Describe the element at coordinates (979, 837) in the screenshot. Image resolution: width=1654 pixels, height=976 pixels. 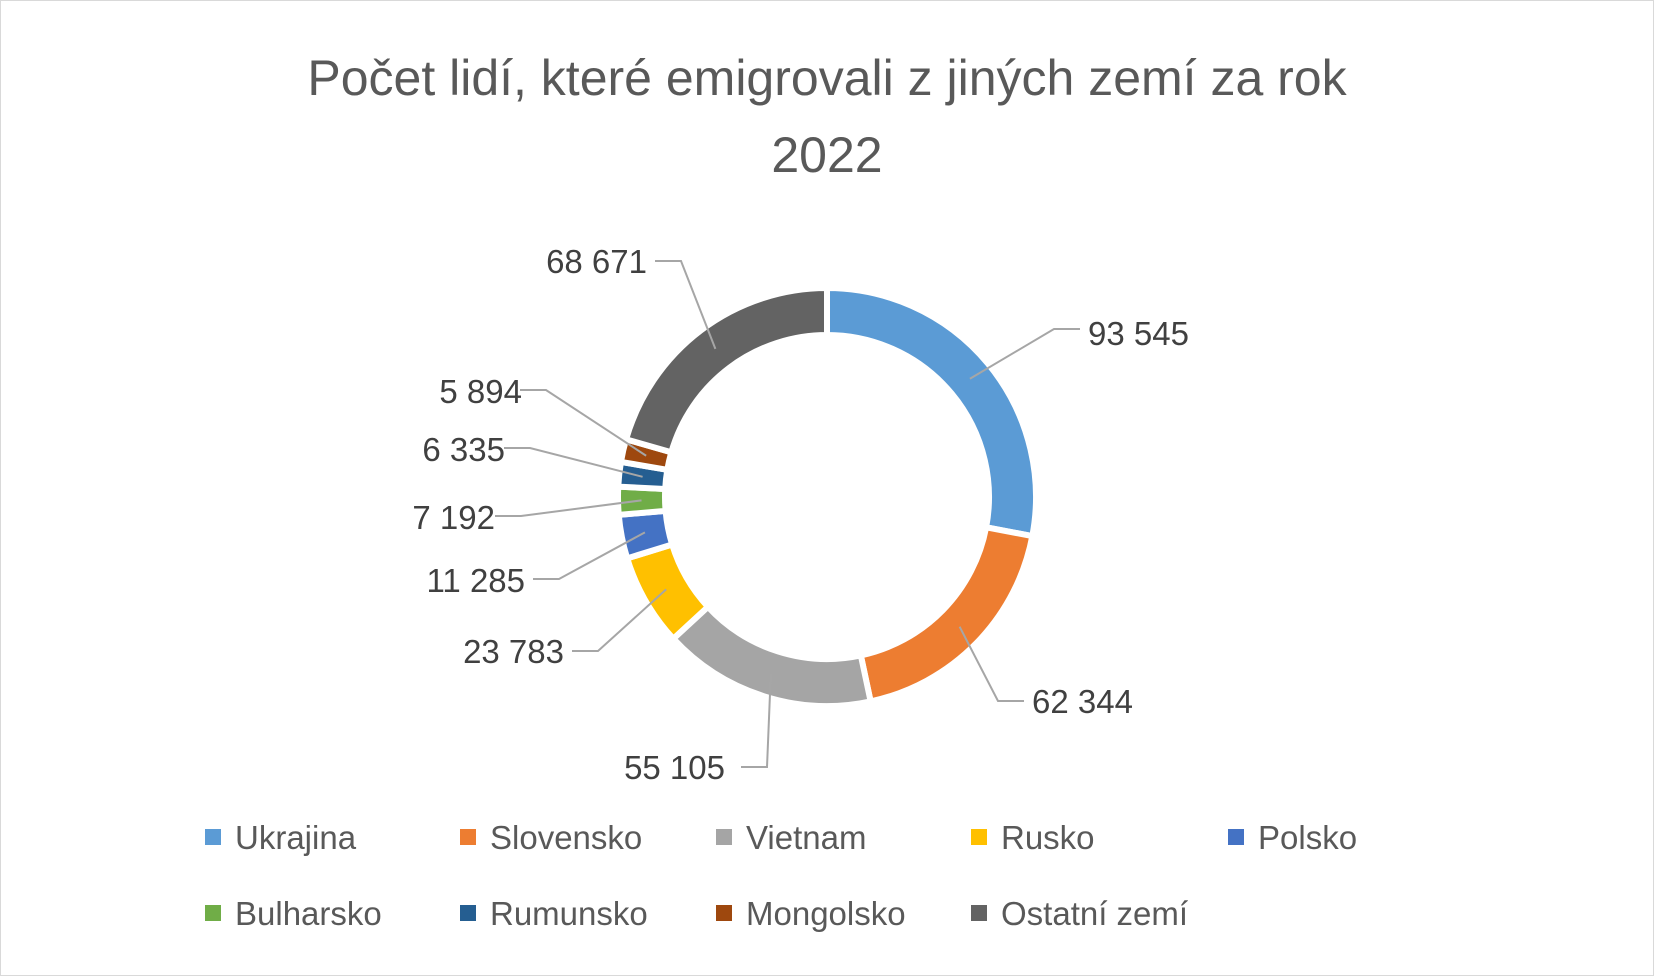
I see `legend-swatch-rusko` at that location.